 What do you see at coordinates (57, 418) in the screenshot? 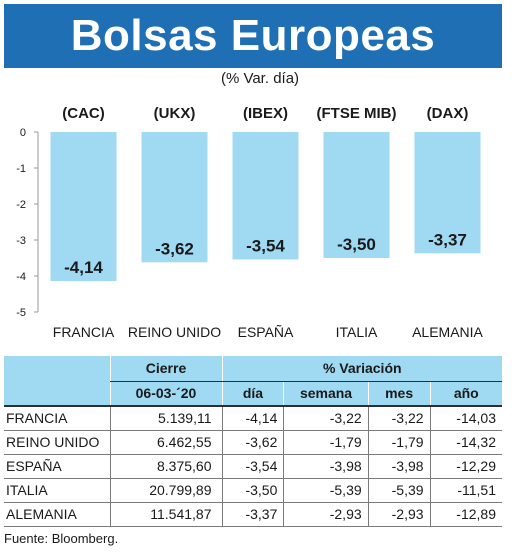
I see `cell-country: FRANCIA` at bounding box center [57, 418].